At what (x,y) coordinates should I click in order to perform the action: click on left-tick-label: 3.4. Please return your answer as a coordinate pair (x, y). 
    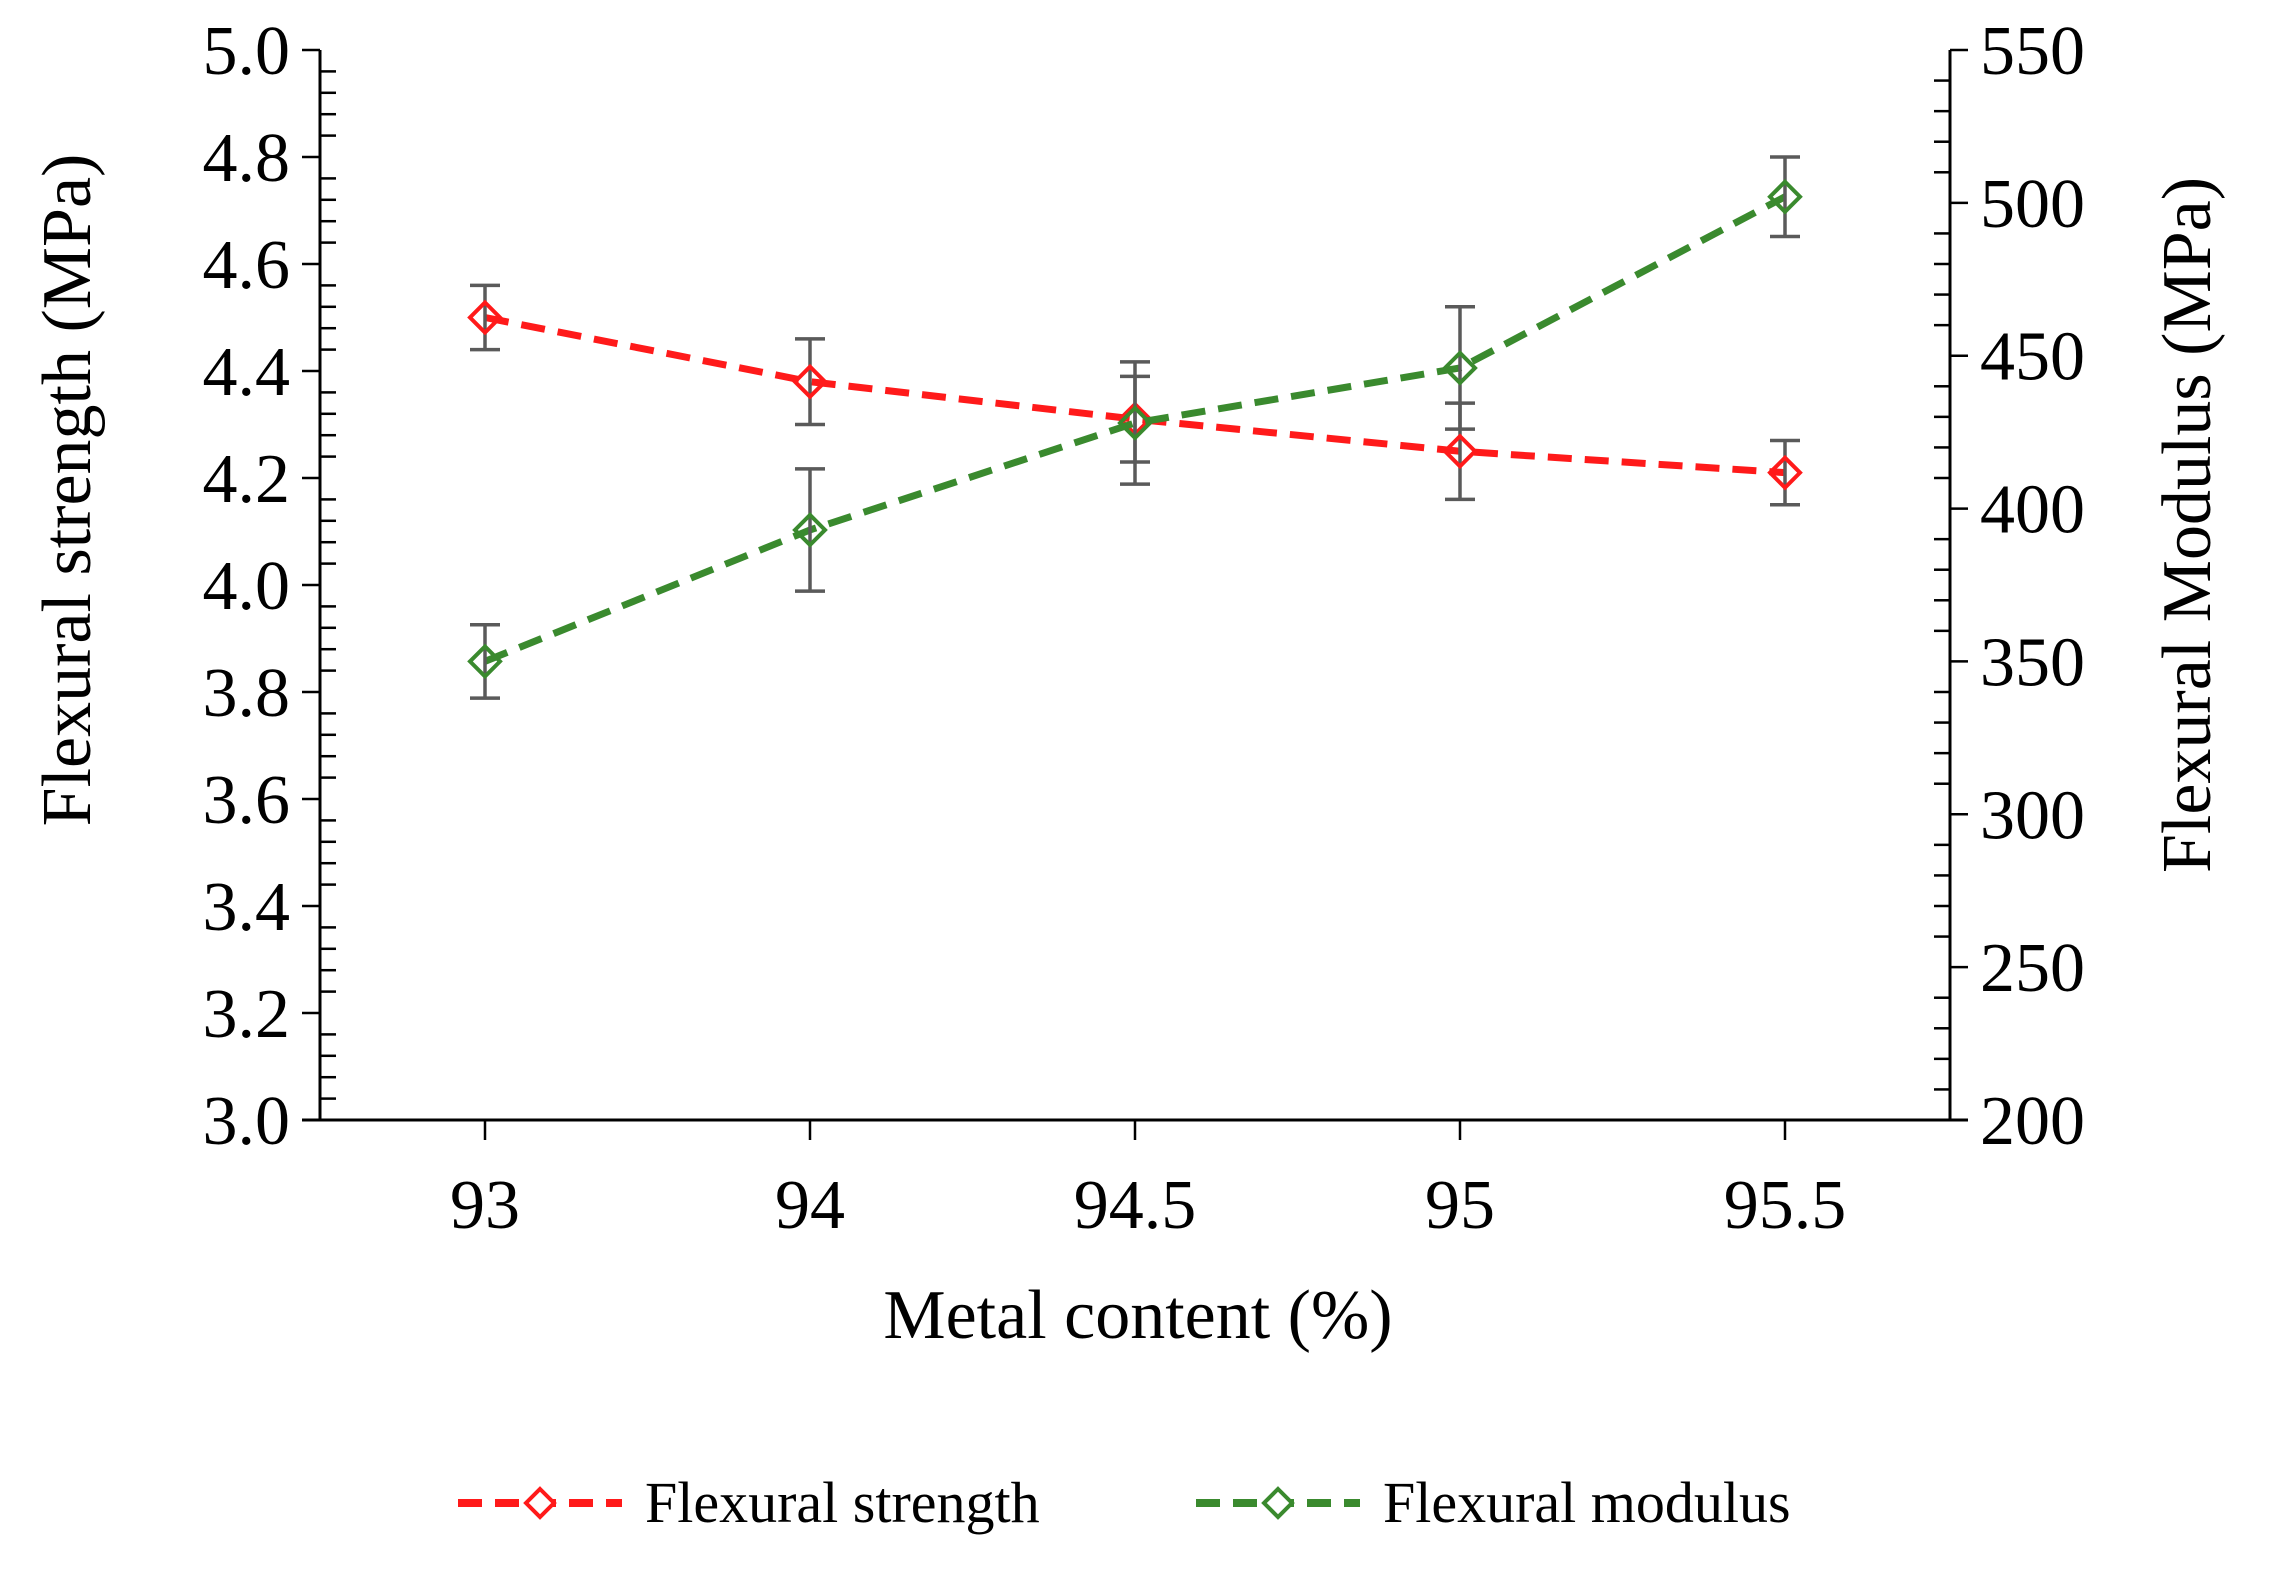
    Looking at the image, I should click on (247, 907).